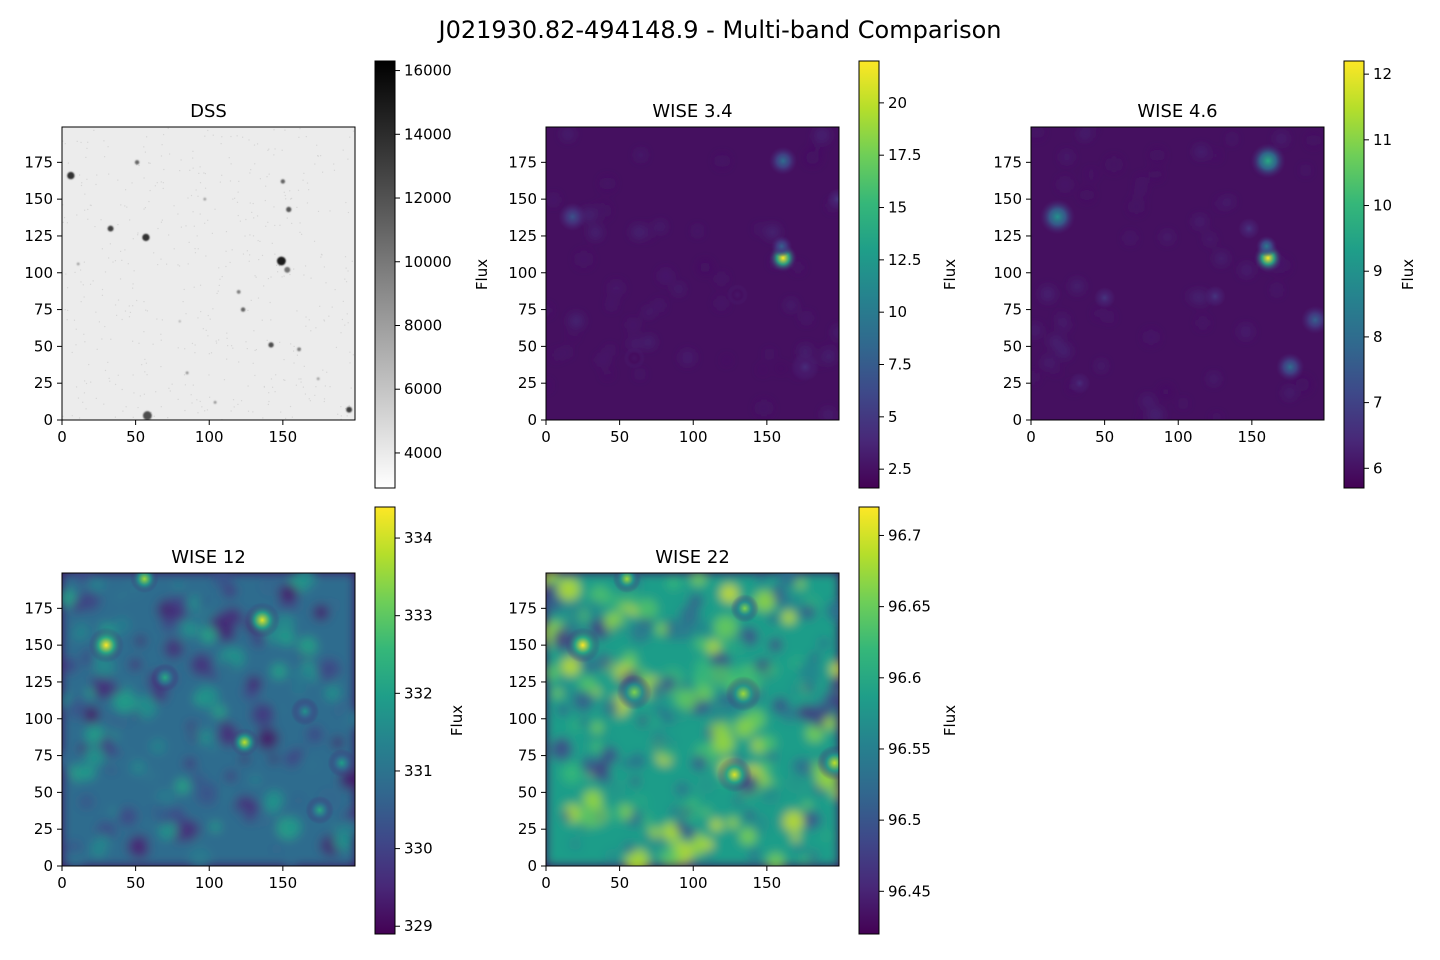  What do you see at coordinates (900, 469) in the screenshot?
I see `colorbar-tick-label: 2.5` at bounding box center [900, 469].